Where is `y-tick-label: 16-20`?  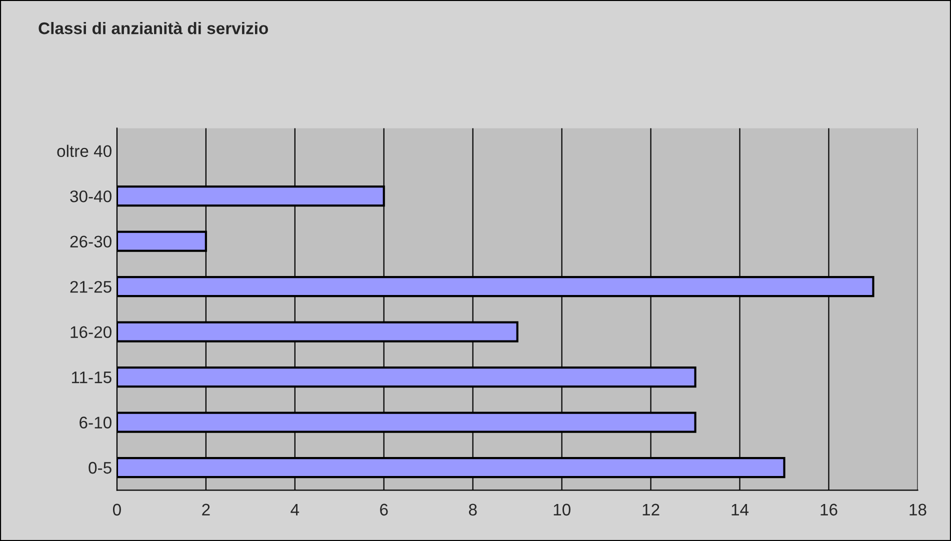
y-tick-label: 16-20 is located at coordinates (91, 332).